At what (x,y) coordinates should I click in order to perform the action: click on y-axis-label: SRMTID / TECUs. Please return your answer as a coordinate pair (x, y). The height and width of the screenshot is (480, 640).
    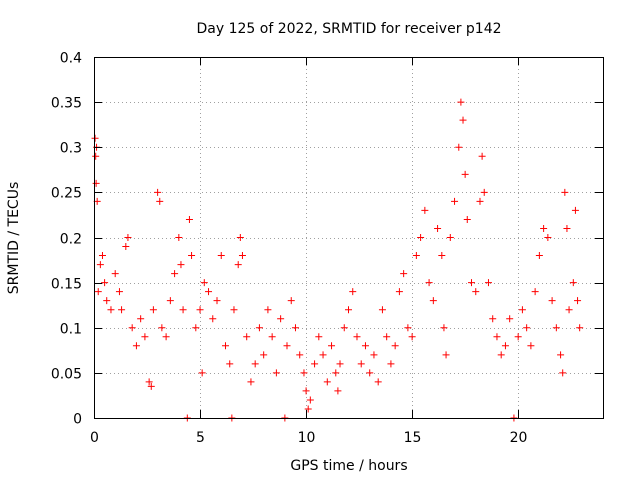
    Looking at the image, I should click on (14, 238).